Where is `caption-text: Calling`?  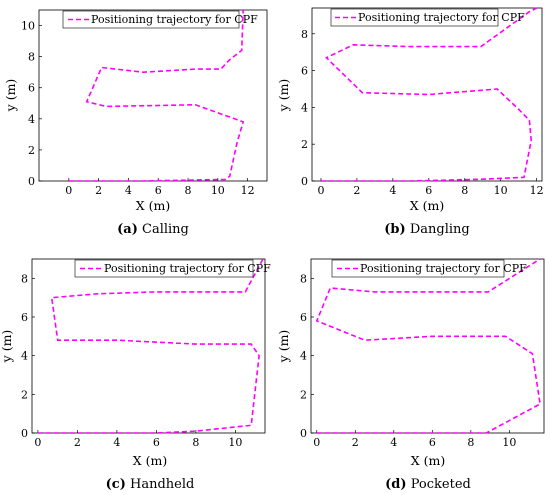 caption-text: Calling is located at coordinates (165, 229).